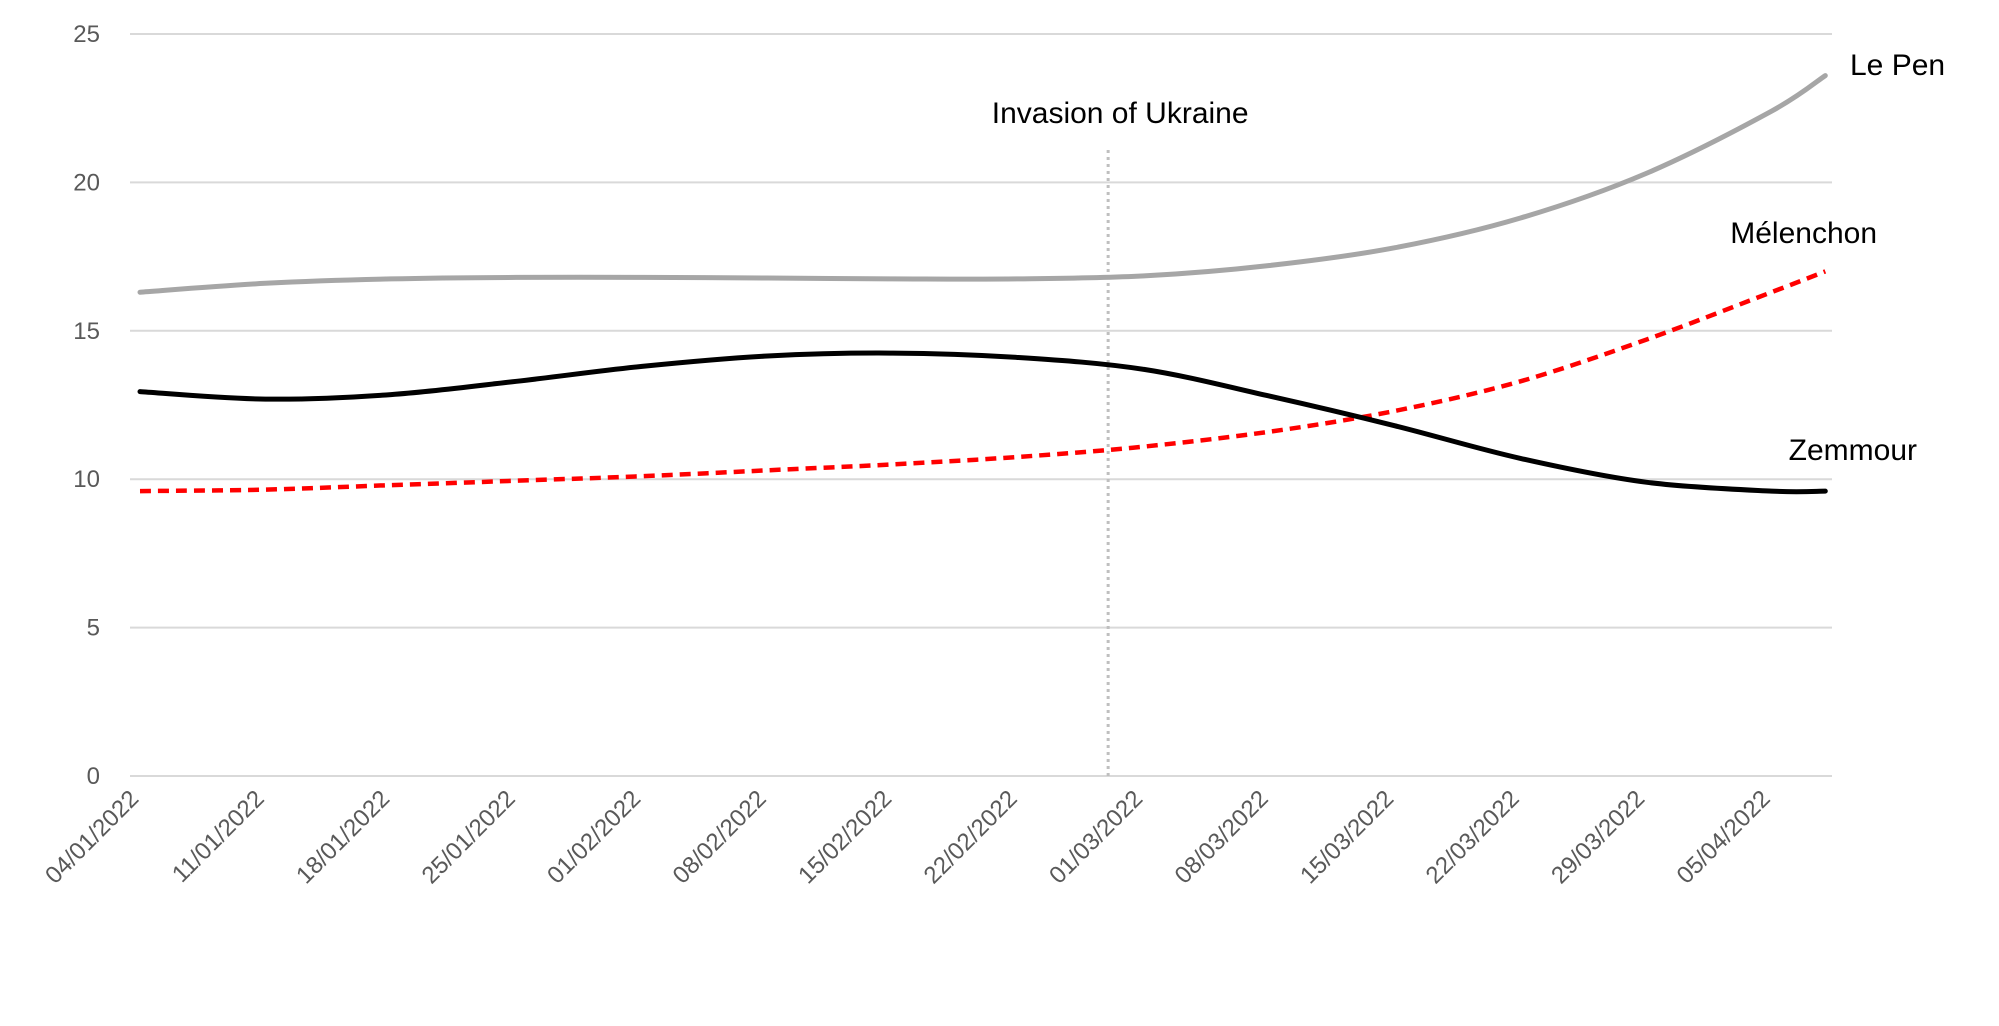  What do you see at coordinates (86, 182) in the screenshot?
I see `y-tick-label: 20` at bounding box center [86, 182].